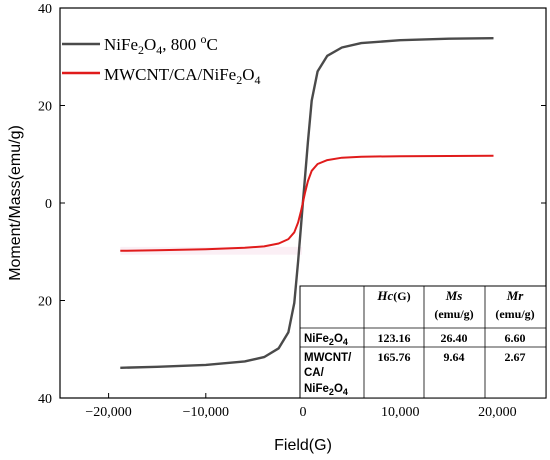 The height and width of the screenshot is (460, 550). What do you see at coordinates (515, 357) in the screenshot?
I see `table-row2-mr: 2.67` at bounding box center [515, 357].